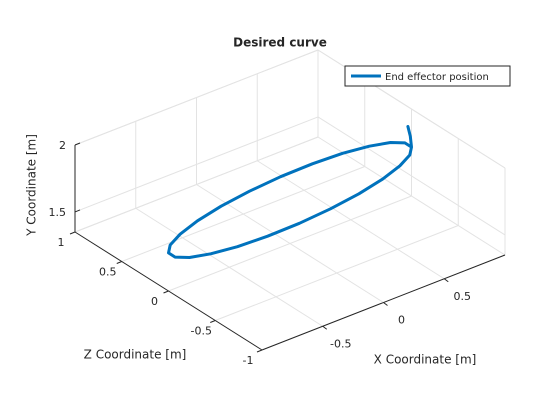  Describe the element at coordinates (62, 145) in the screenshot. I see `y-tick-label: 2` at that location.